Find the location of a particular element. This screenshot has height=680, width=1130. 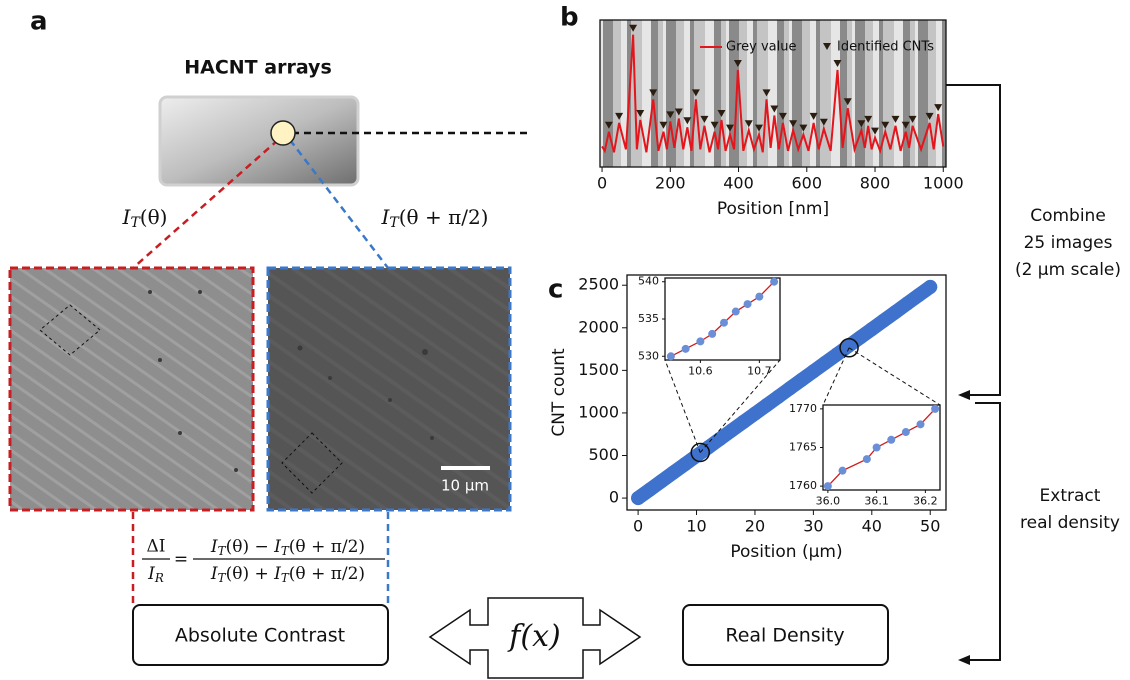

box is located at coordinates (260, 635).